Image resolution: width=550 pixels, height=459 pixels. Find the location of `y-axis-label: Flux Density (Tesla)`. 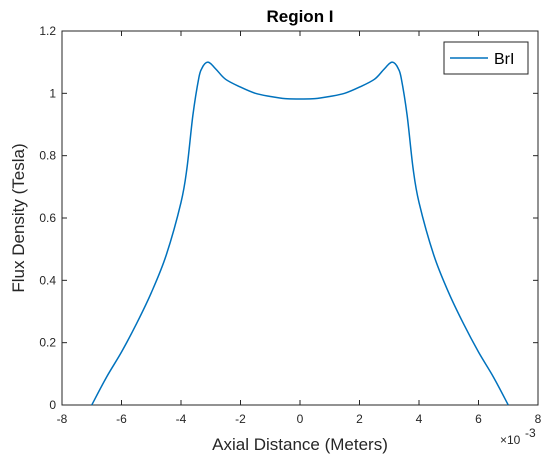

y-axis-label: Flux Density (Tesla) is located at coordinates (18, 217).